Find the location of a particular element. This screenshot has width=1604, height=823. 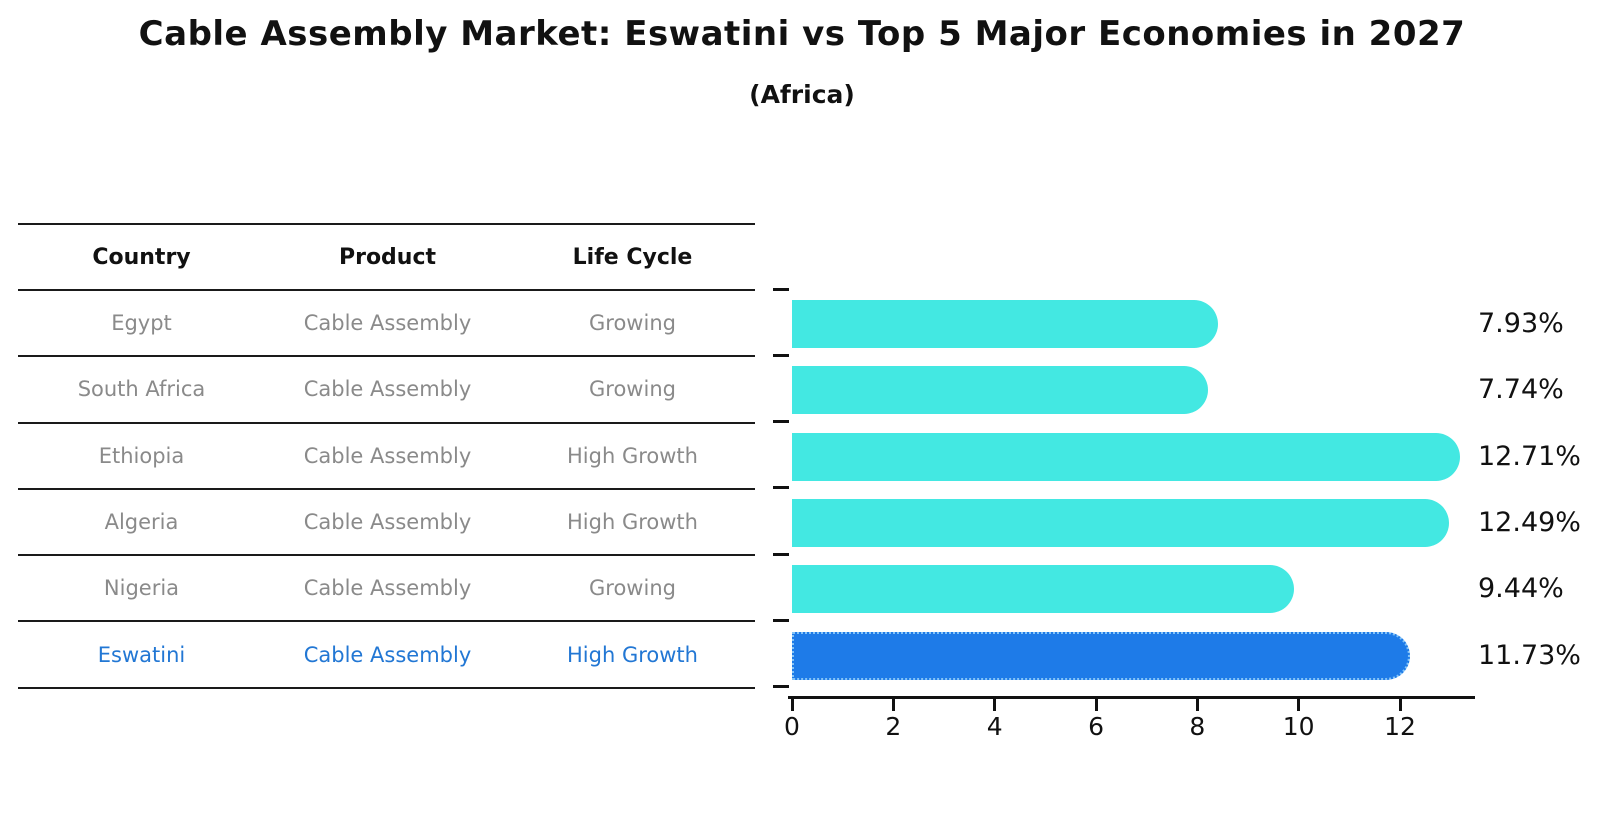

table-cell-country: Ethiopia is located at coordinates (141, 455).